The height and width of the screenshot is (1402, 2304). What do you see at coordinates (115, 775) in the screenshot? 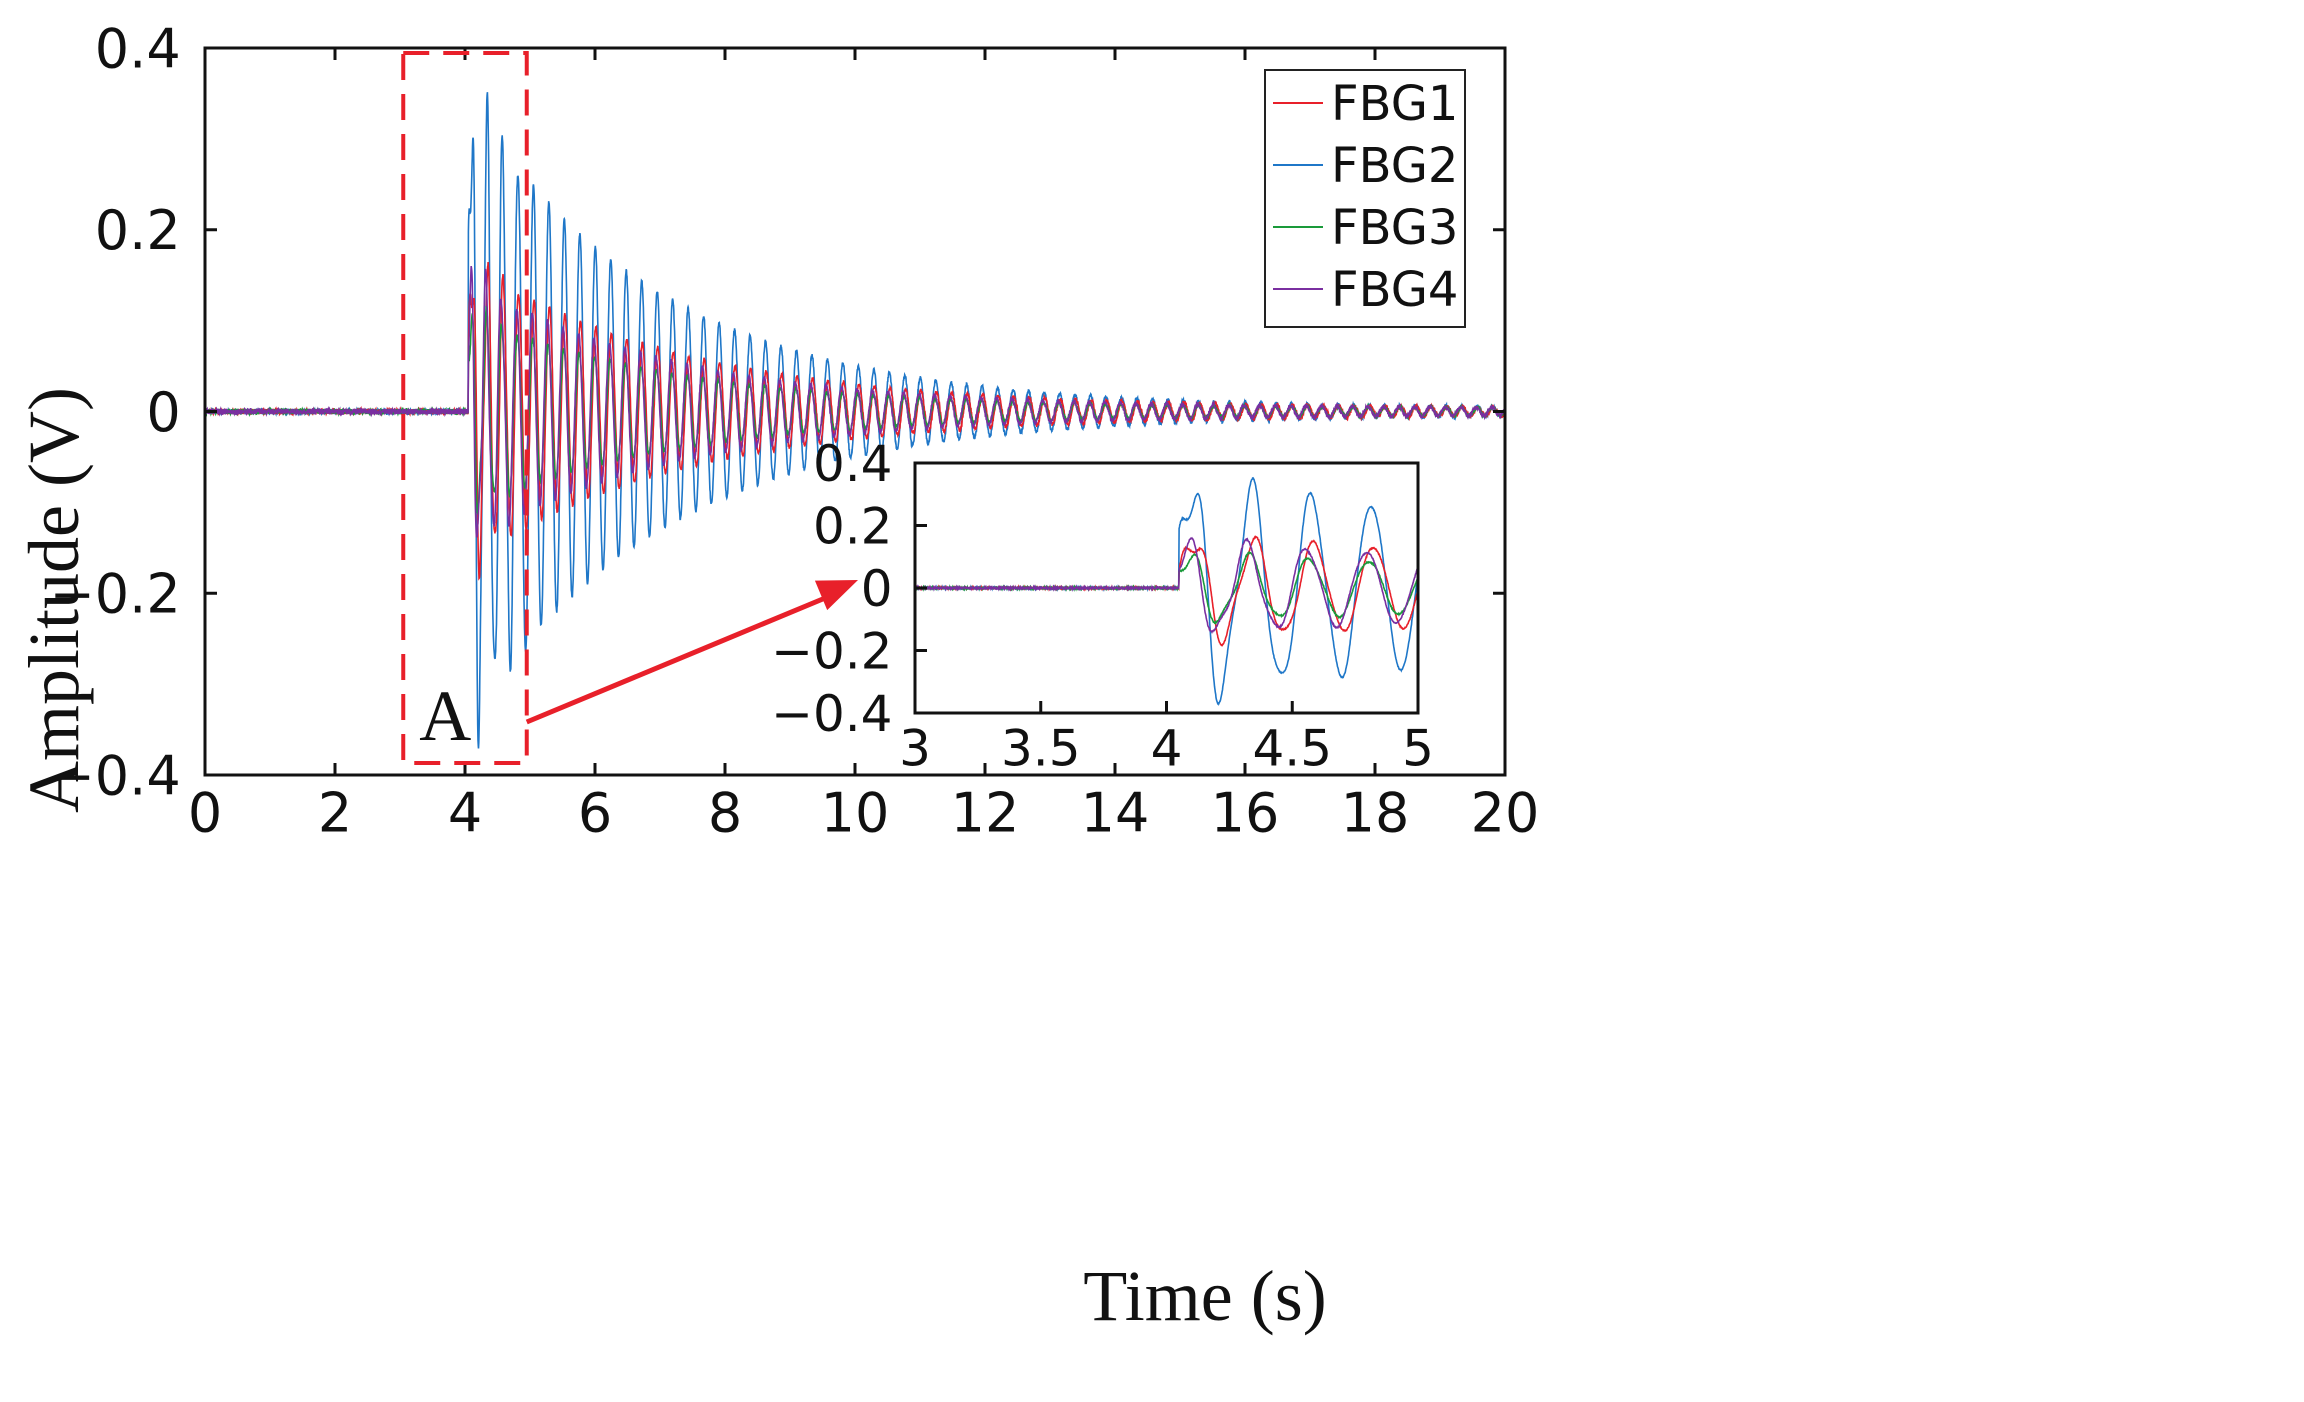
I see `main-y-tick-label: −0.4` at bounding box center [115, 775].